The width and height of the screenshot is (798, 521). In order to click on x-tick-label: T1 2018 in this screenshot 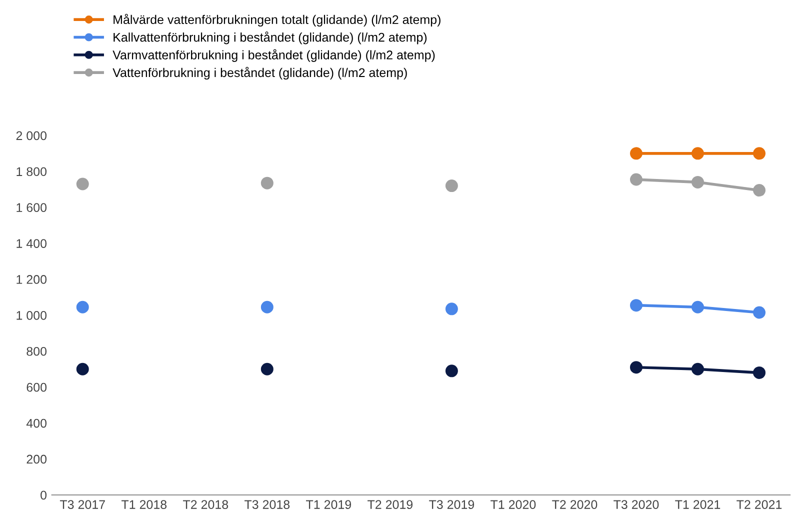, I will do `click(144, 504)`.